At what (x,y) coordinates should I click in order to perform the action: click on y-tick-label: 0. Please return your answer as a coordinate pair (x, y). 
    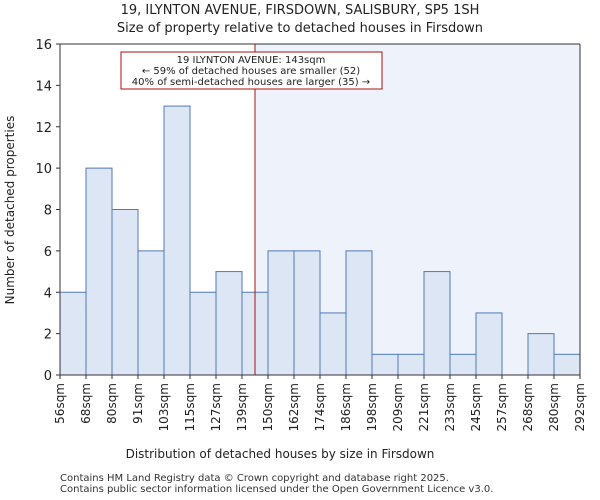
    Looking at the image, I should click on (48, 376).